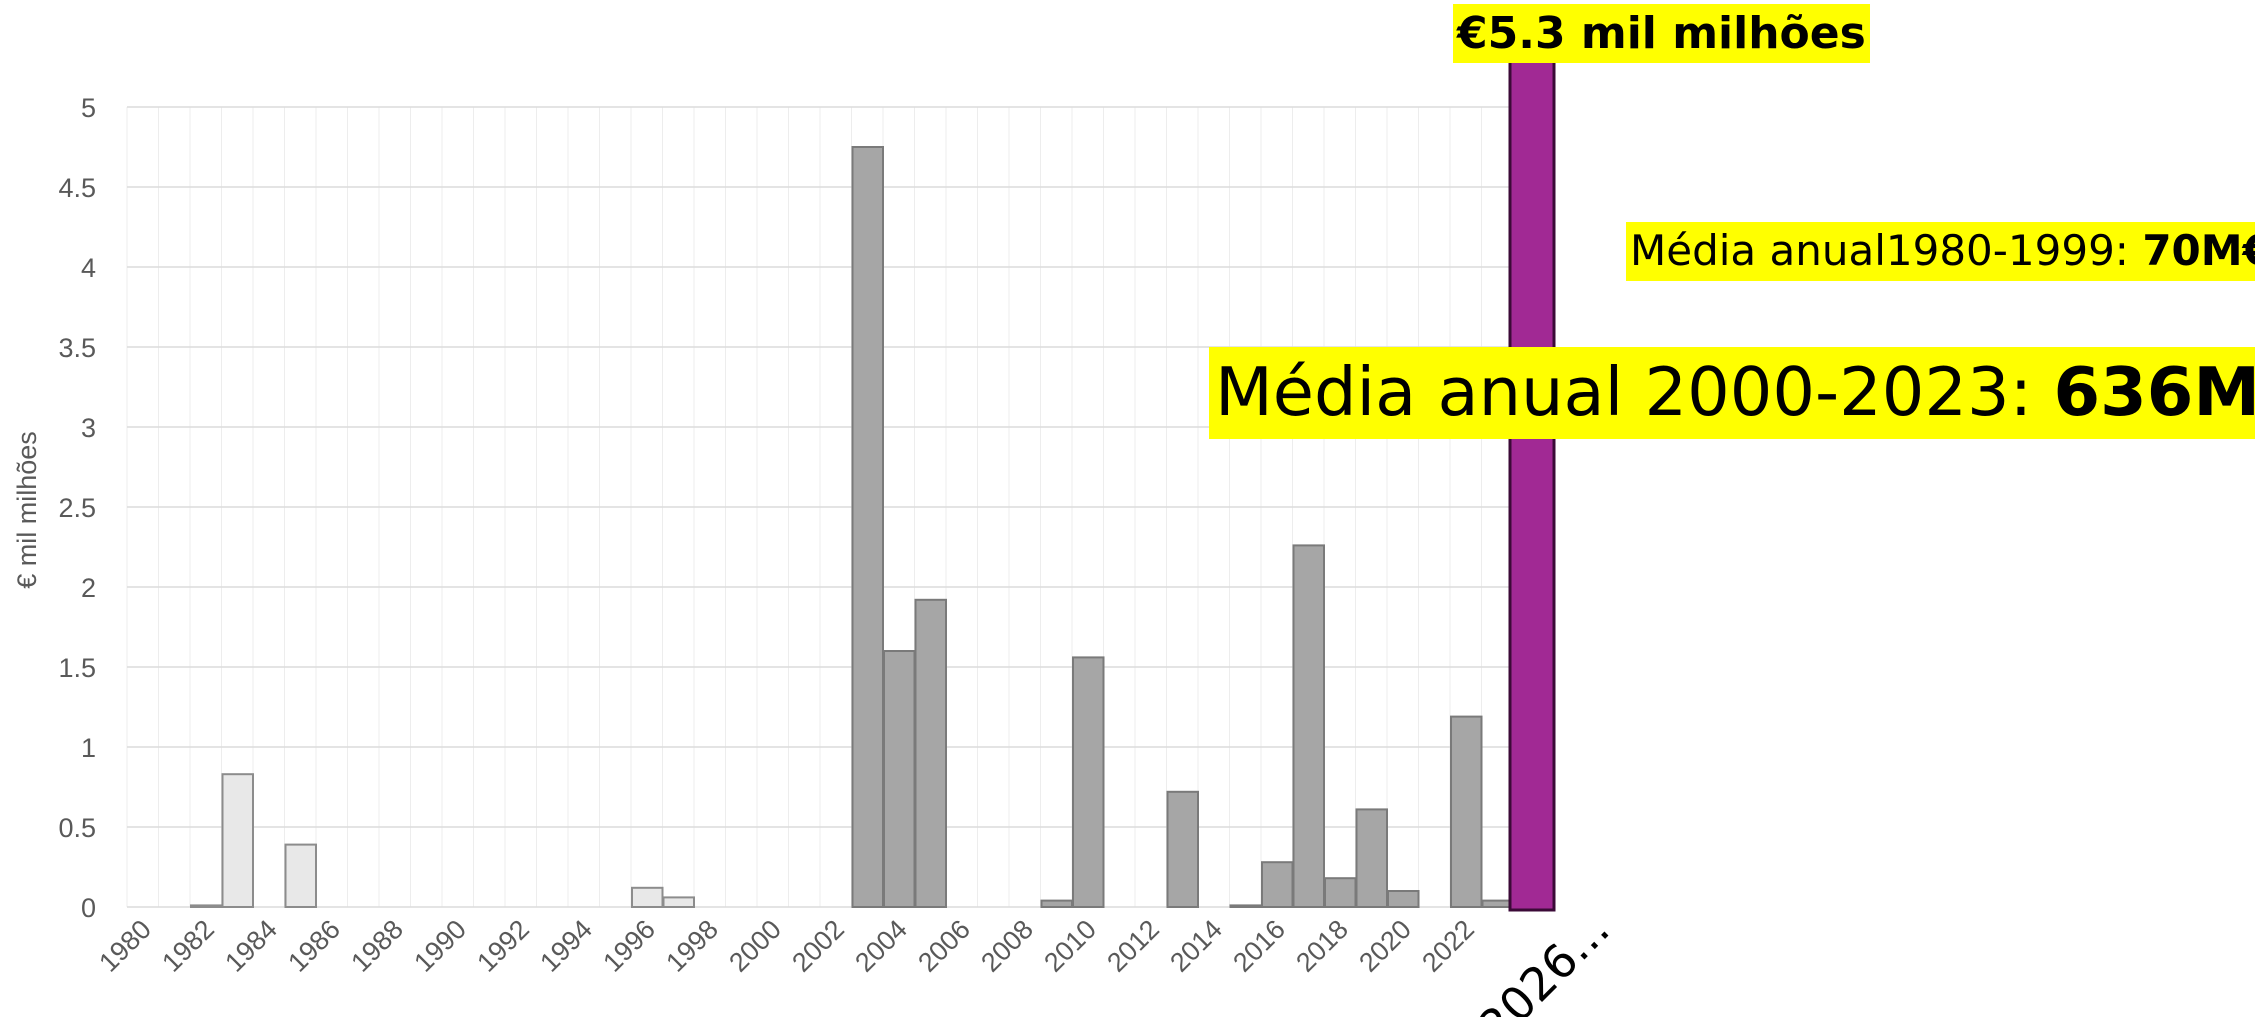 This screenshot has width=2255, height=1017. I want to click on x-tick-label: 1986, so click(314, 946).